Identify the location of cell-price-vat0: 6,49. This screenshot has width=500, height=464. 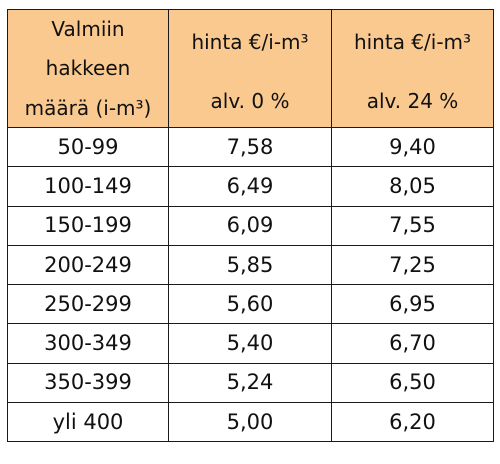
(250, 186).